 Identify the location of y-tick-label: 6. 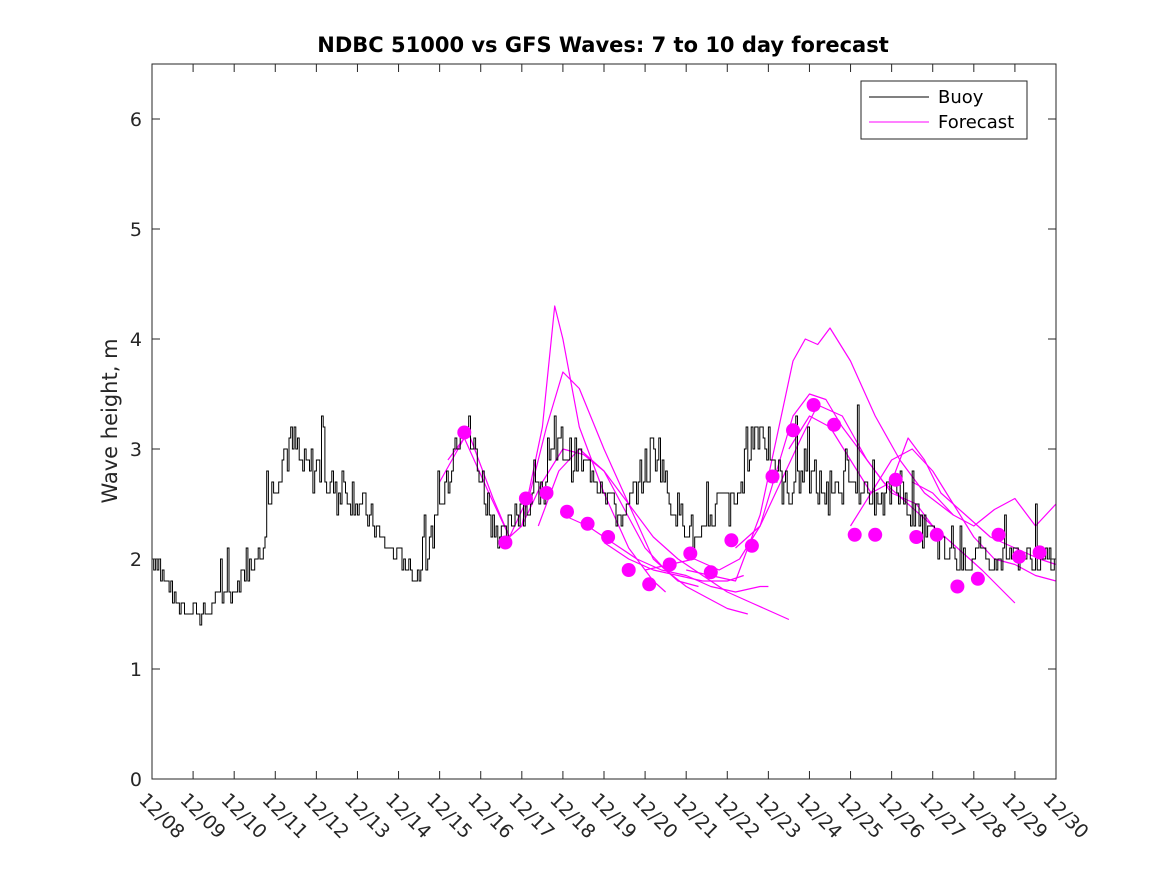
(136, 120).